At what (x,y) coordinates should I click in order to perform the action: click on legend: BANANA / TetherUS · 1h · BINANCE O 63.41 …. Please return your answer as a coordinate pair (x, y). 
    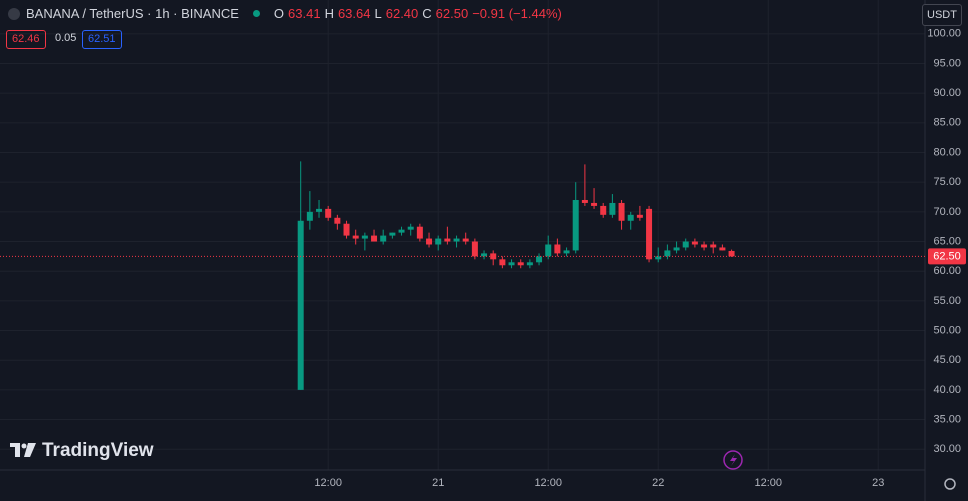
    Looking at the image, I should click on (285, 13).